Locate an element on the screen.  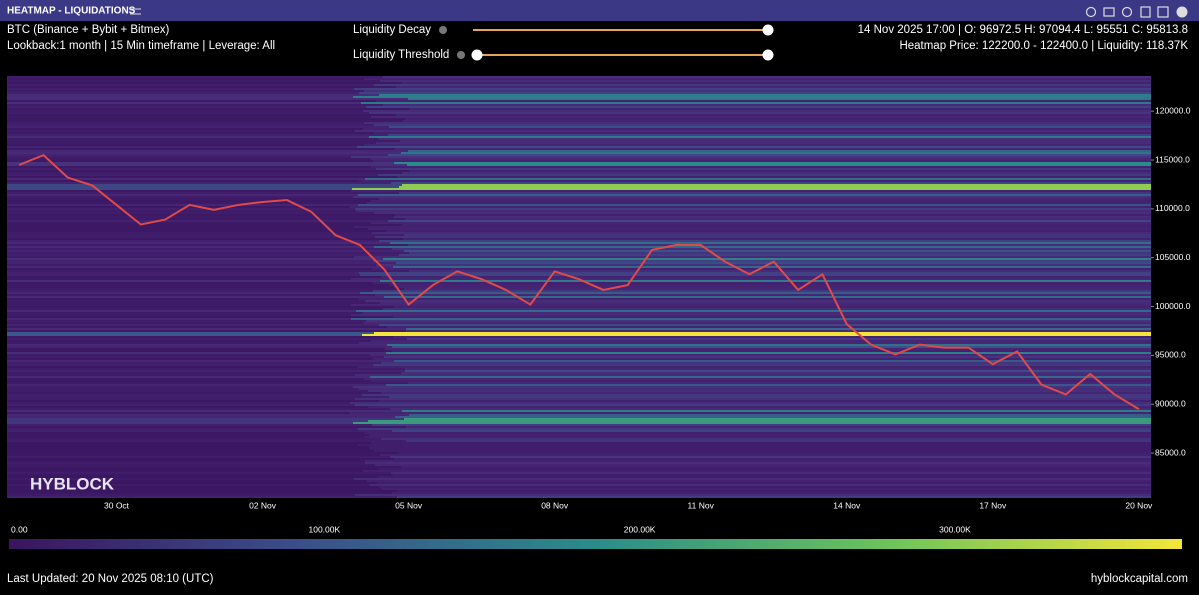
close-button is located at coordinates (1182, 12).